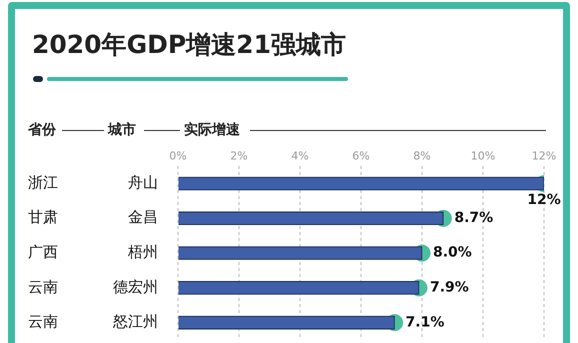 The image size is (578, 343). Describe the element at coordinates (135, 321) in the screenshot. I see `y-tick-label: 怒江州` at that location.